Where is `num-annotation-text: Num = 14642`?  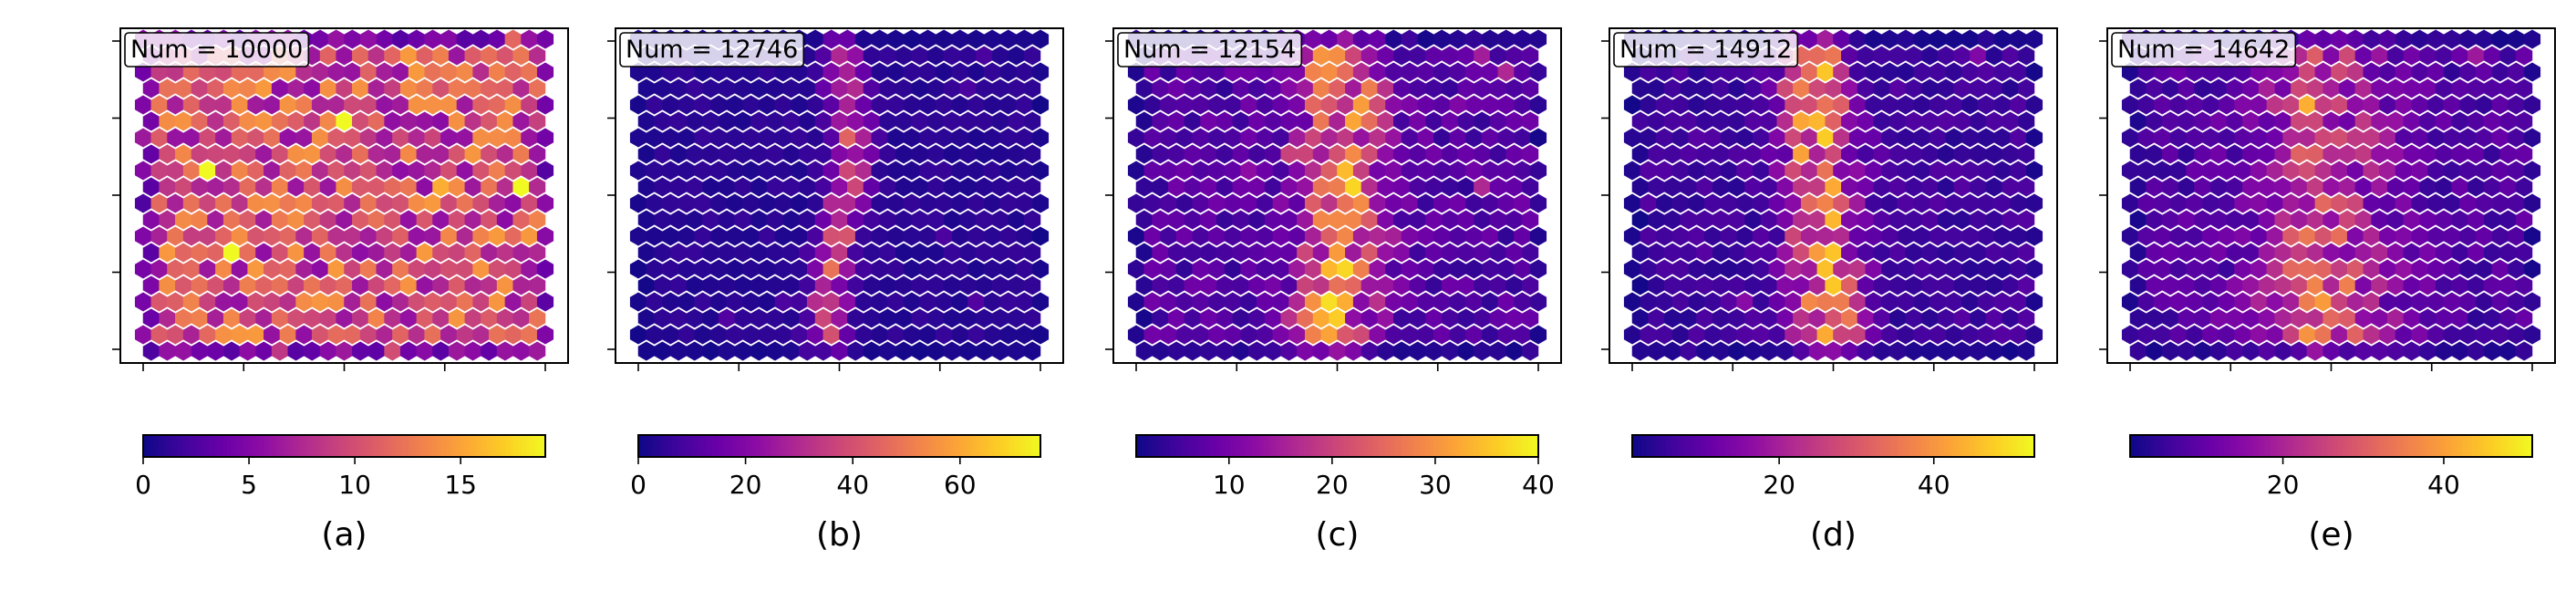
num-annotation-text: Num = 14642 is located at coordinates (2203, 50).